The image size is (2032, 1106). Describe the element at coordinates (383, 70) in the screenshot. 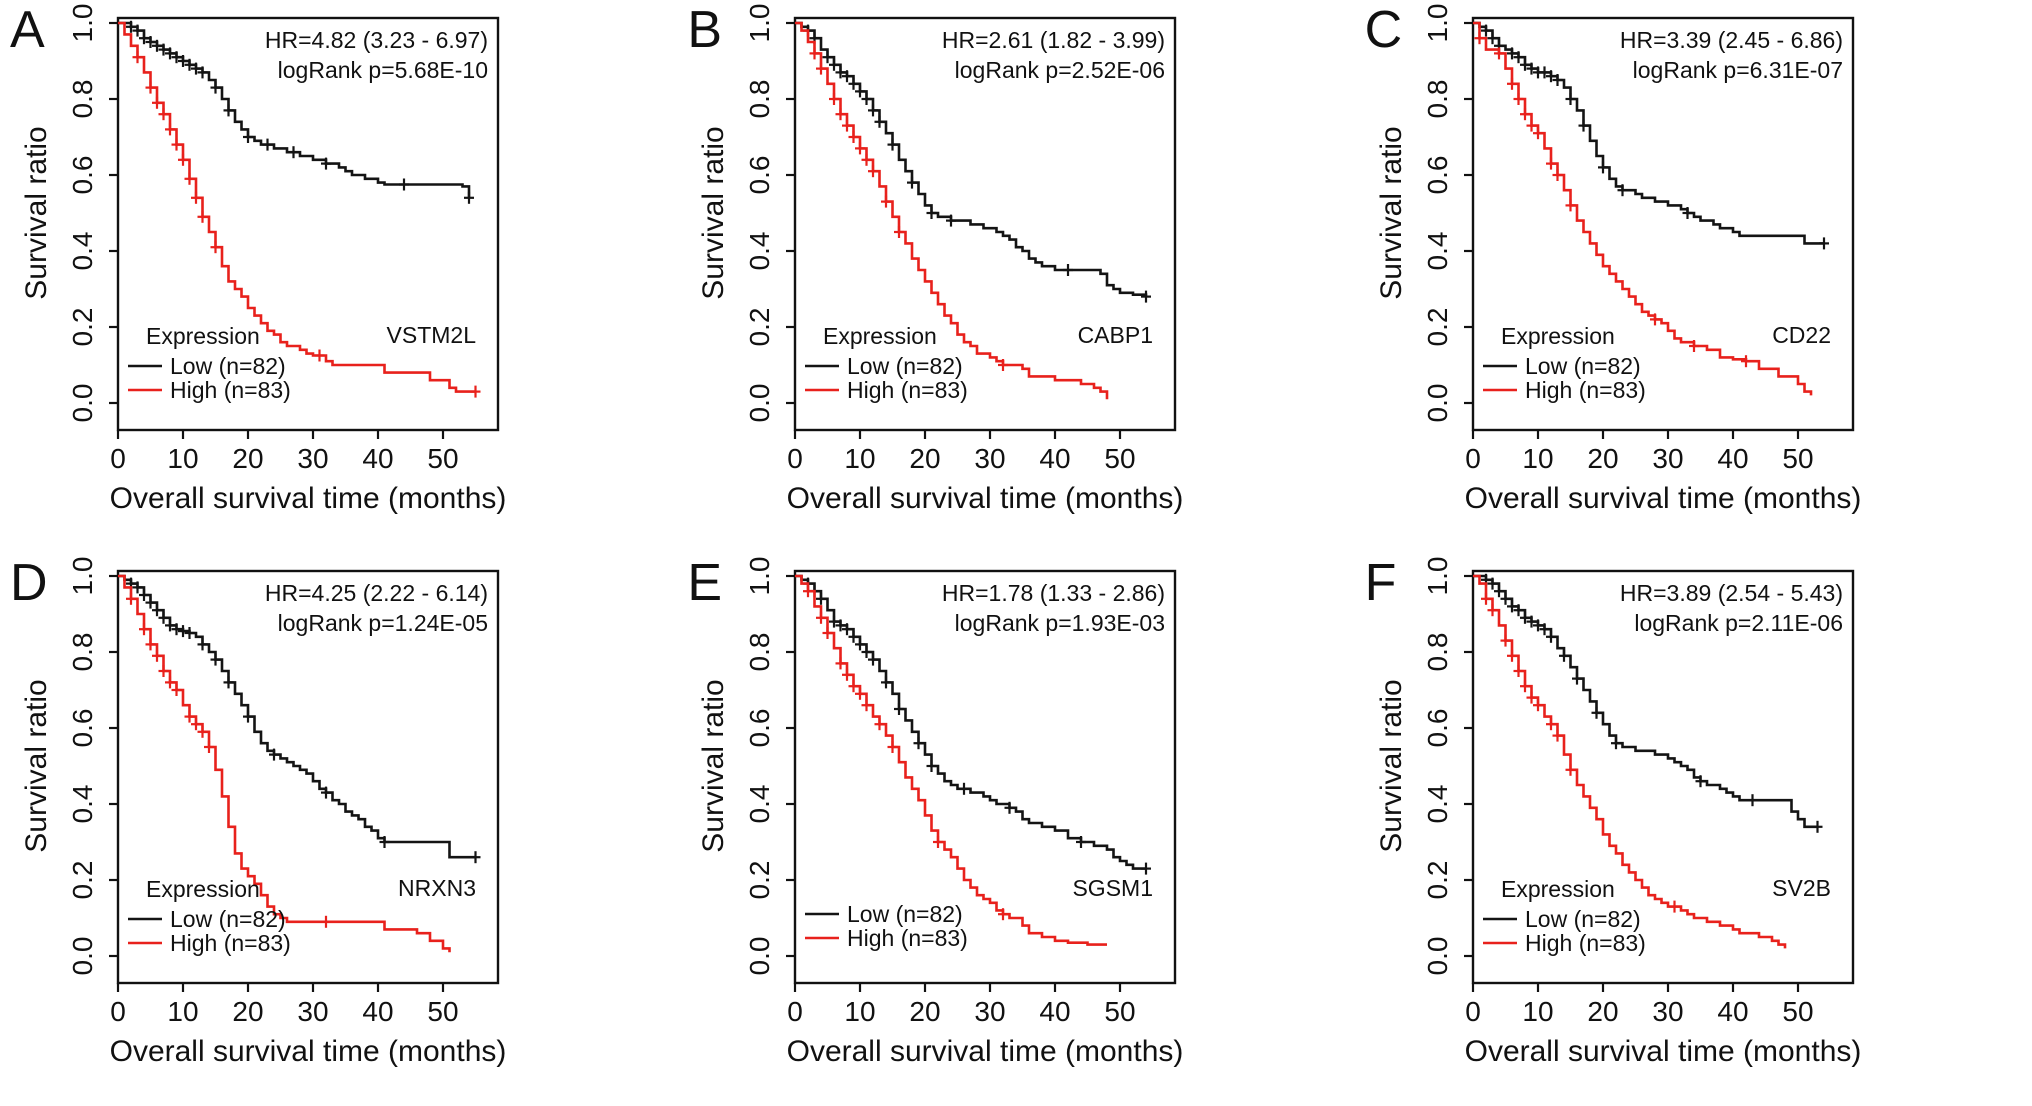

I see `logrank-value: logRank p=5.68E-10` at that location.